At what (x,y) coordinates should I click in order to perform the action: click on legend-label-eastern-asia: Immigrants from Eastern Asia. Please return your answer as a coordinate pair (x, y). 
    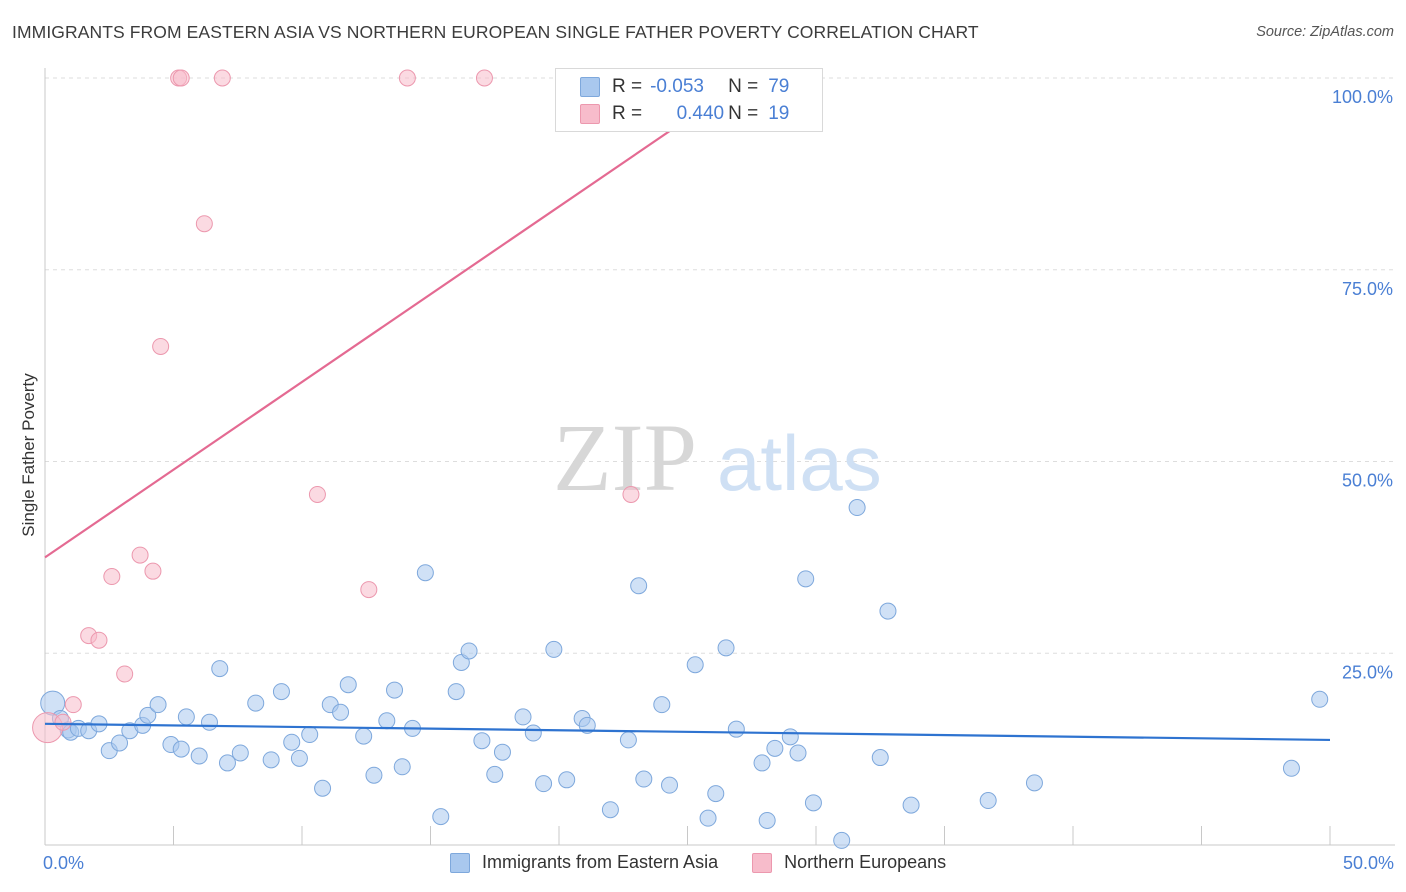
    Looking at the image, I should click on (600, 862).